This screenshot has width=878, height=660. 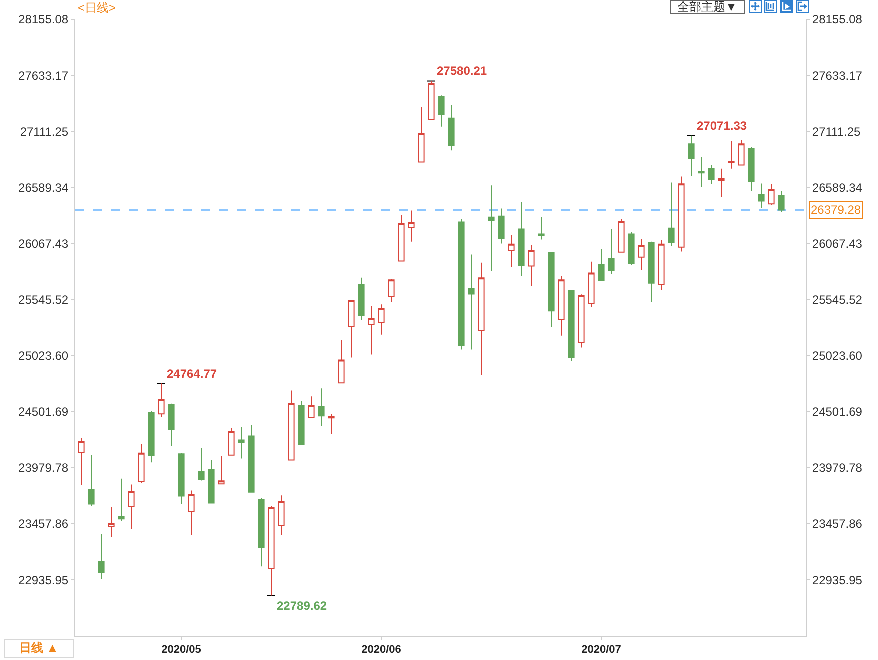 What do you see at coordinates (43, 468) in the screenshot?
I see `y-tick-label: 23979.78` at bounding box center [43, 468].